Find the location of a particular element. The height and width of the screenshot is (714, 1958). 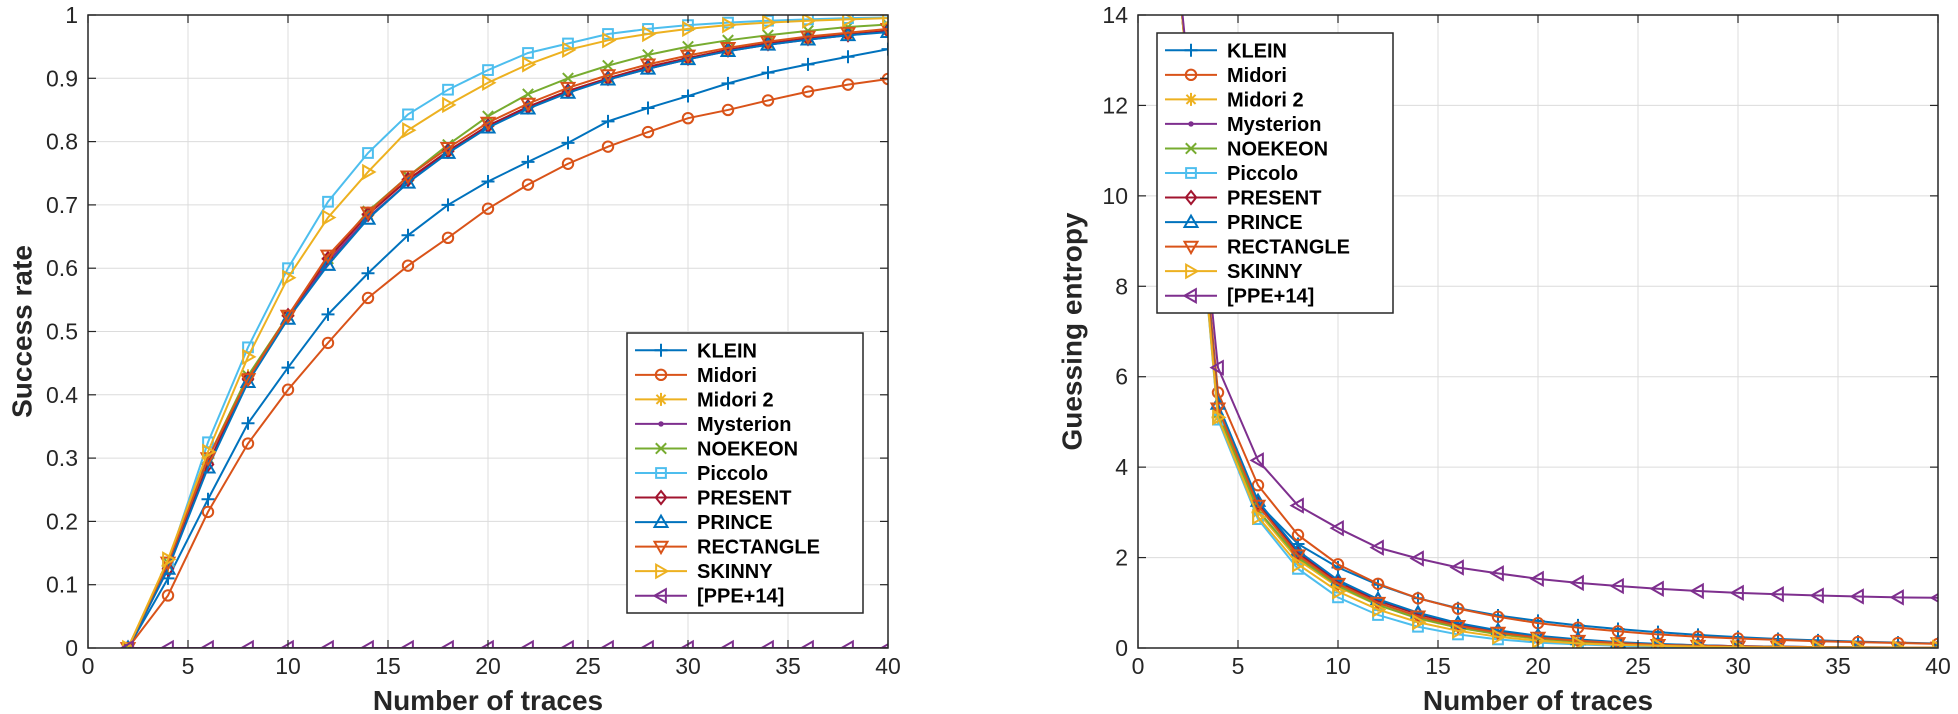

y-tick-label: 0.7 is located at coordinates (62, 205).